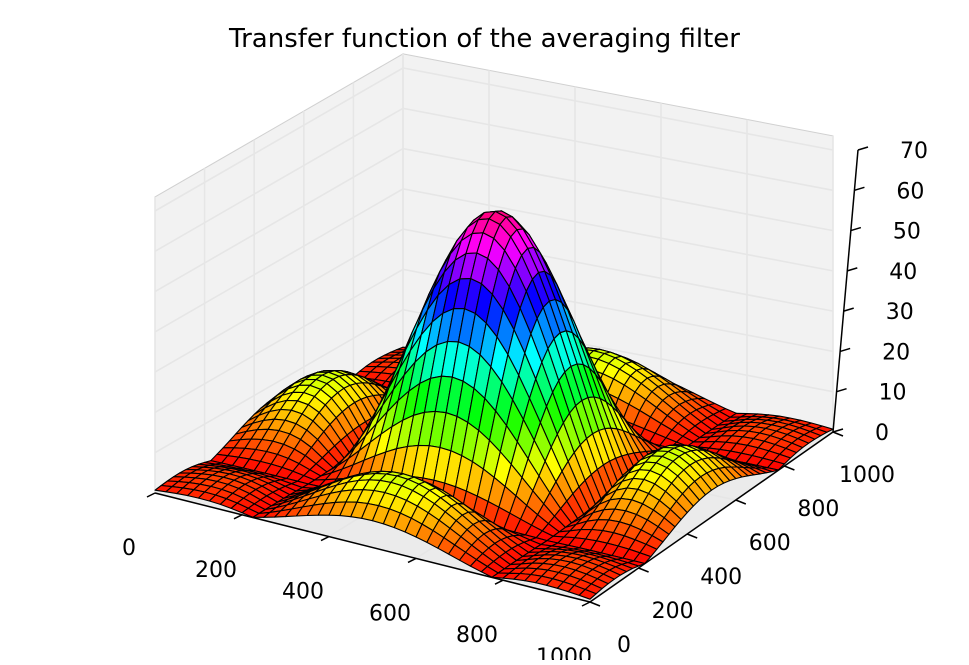 The height and width of the screenshot is (665, 969). Describe the element at coordinates (896, 352) in the screenshot. I see `z-tick-label: 20` at that location.